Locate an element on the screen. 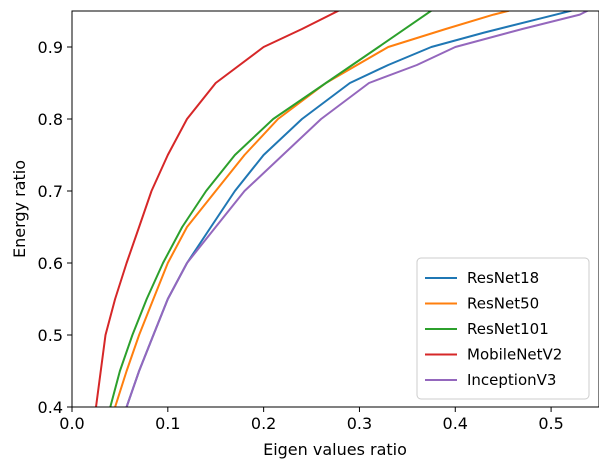 The width and height of the screenshot is (599, 461). legend-label: MobileNetV2 is located at coordinates (514, 355).